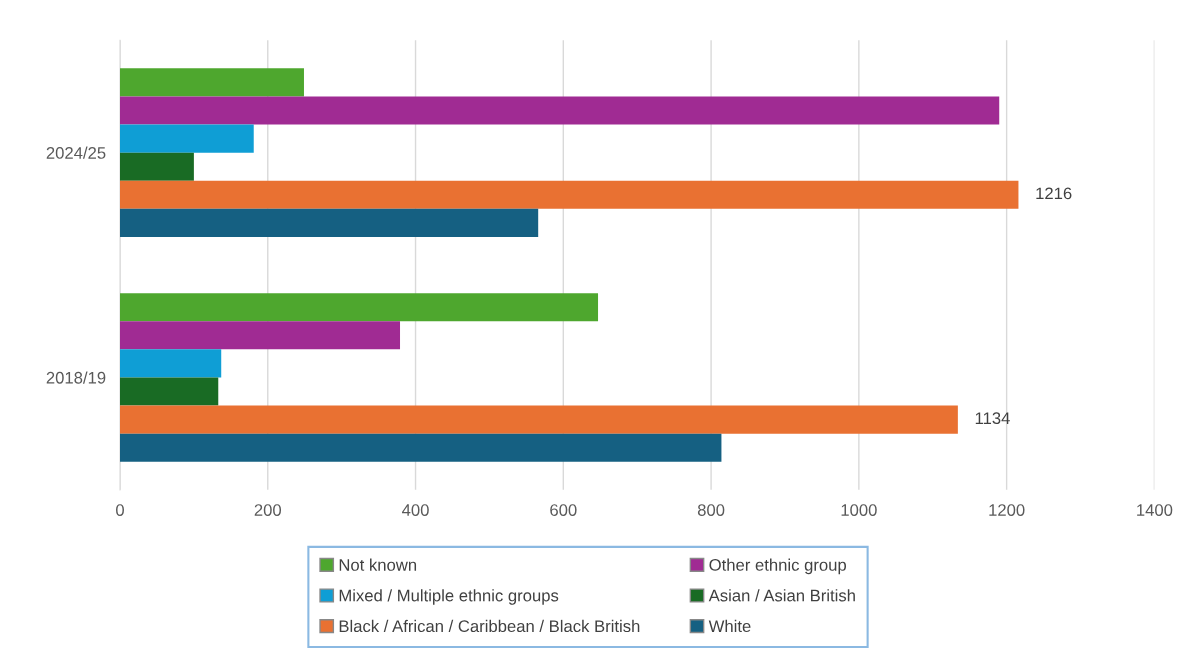 This screenshot has height=671, width=1200. What do you see at coordinates (76, 152) in the screenshot?
I see `y-tick-label: 2024/25` at bounding box center [76, 152].